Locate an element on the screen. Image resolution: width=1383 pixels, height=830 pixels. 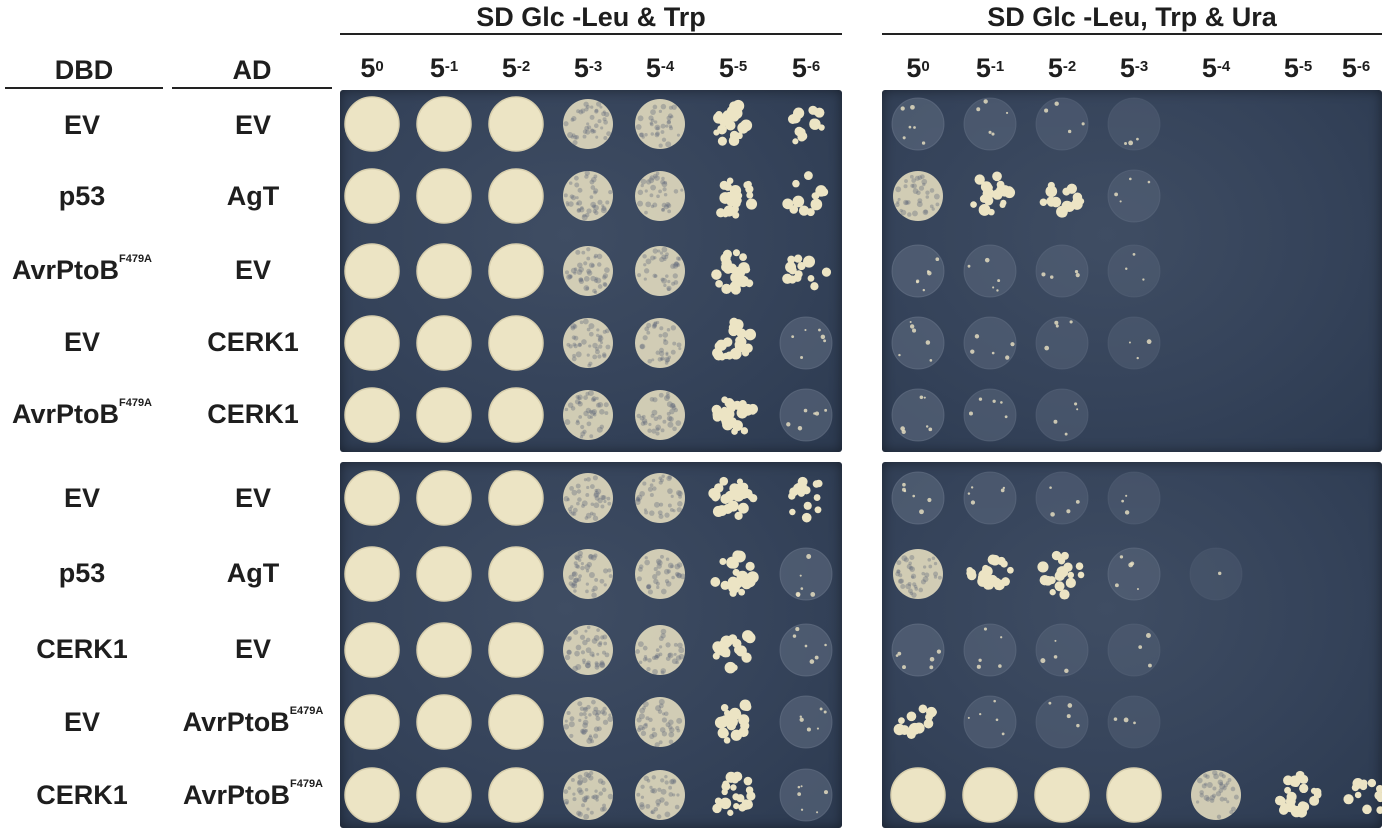
condition-rule-control is located at coordinates (591, 34).